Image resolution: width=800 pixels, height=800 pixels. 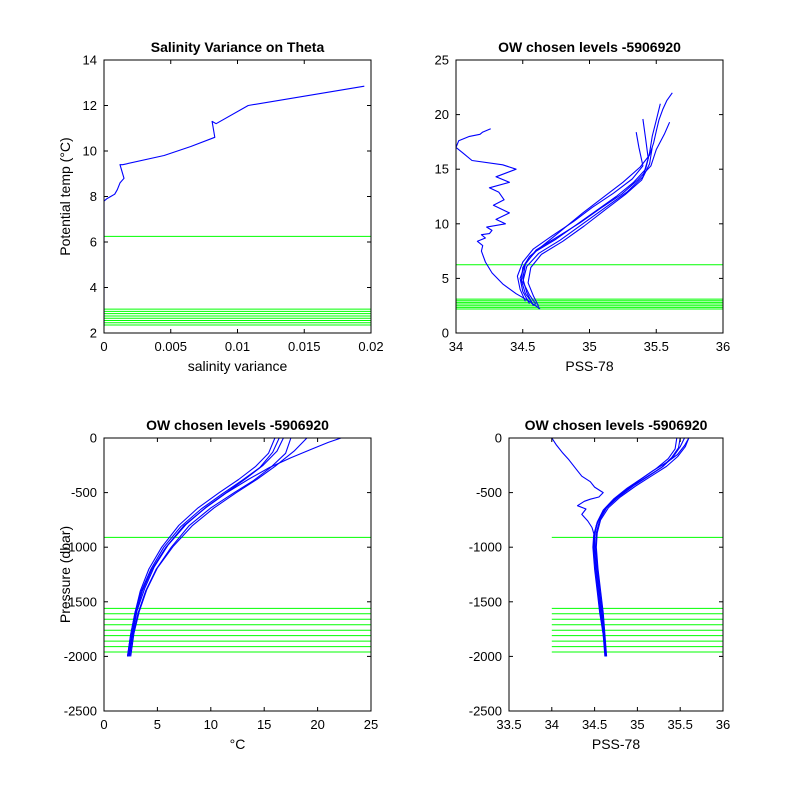 I want to click on x-tick-label: 0.01, so click(x=237, y=346).